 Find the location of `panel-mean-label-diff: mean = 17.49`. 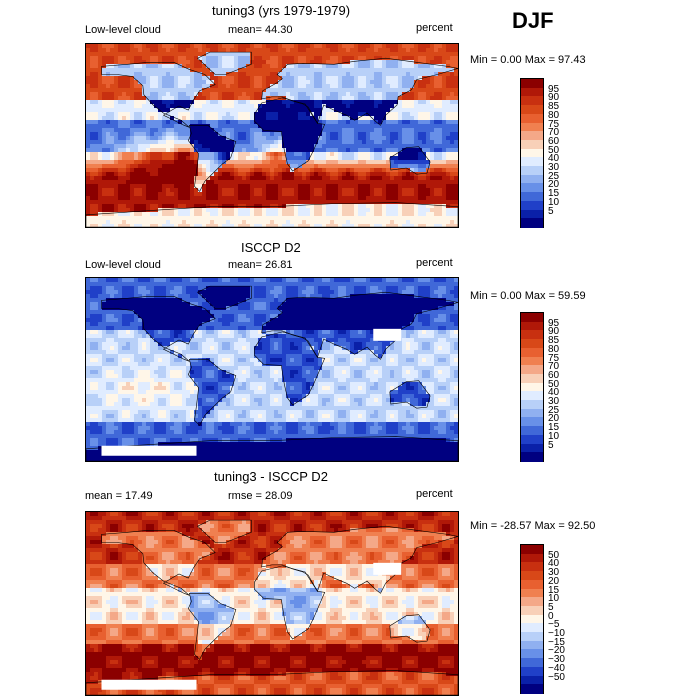

panel-mean-label-diff: mean = 17.49 is located at coordinates (119, 496).